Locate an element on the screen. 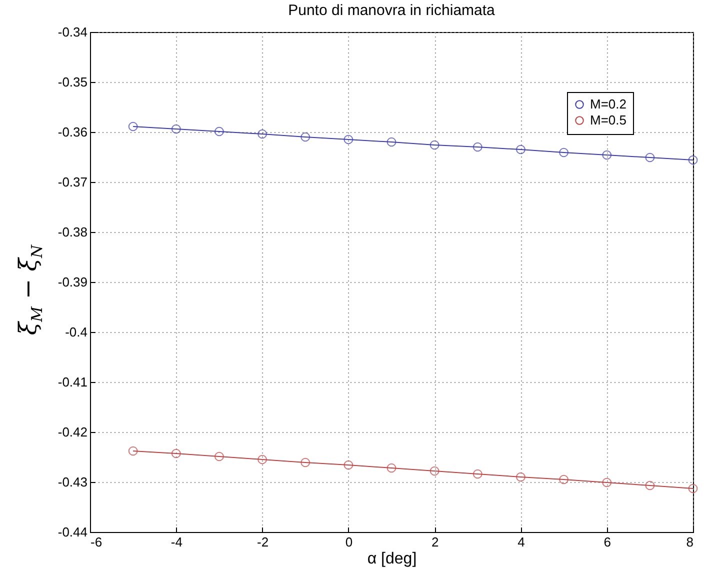 This screenshot has width=708, height=573. legend-label: M=0.2 is located at coordinates (608, 104).